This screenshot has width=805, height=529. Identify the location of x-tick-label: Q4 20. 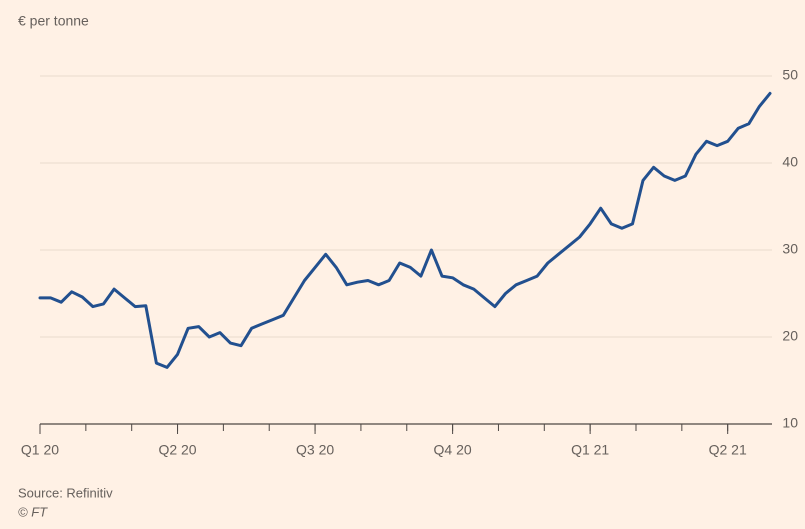
(453, 450).